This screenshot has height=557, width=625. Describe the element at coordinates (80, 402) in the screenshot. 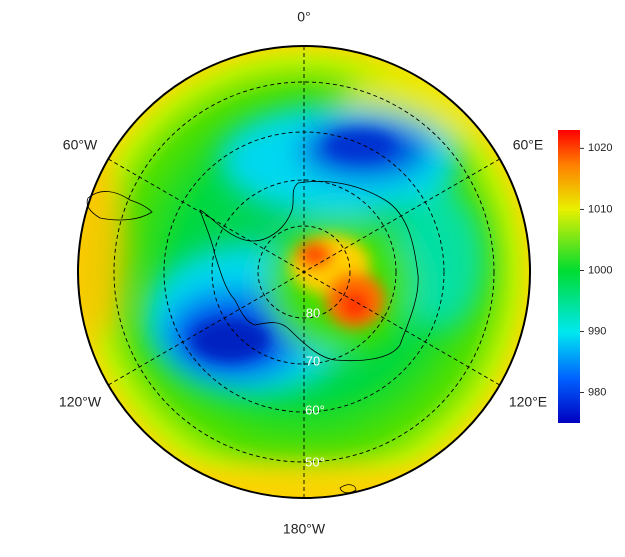

I see `lon-label: 120°W` at that location.